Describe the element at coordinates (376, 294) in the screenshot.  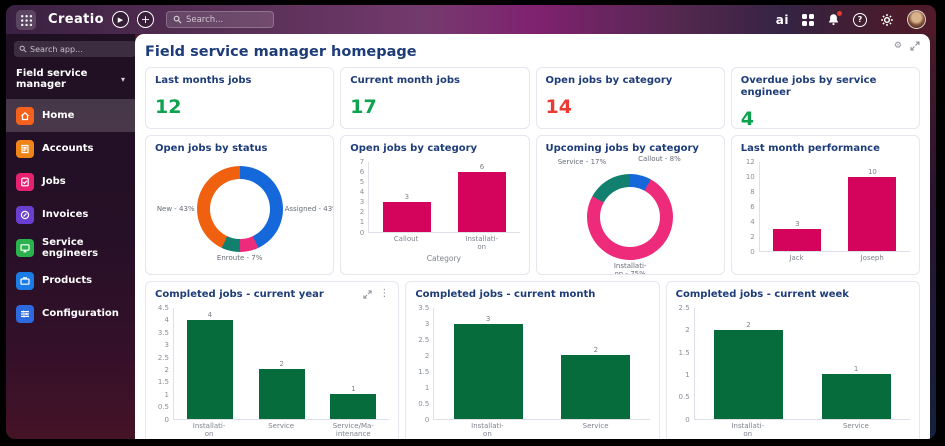
I see `card-toolbar: ⋮` at that location.